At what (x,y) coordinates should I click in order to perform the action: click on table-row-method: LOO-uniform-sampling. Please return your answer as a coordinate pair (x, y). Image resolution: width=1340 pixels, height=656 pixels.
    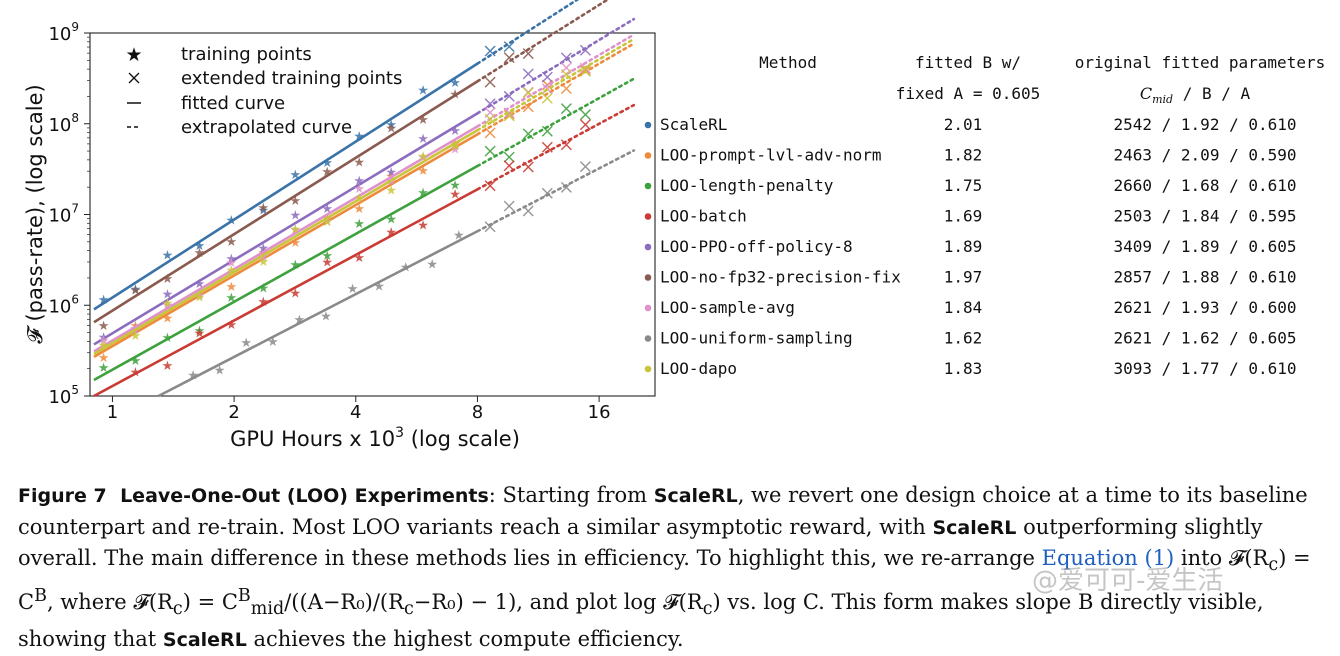
    Looking at the image, I should click on (756, 338).